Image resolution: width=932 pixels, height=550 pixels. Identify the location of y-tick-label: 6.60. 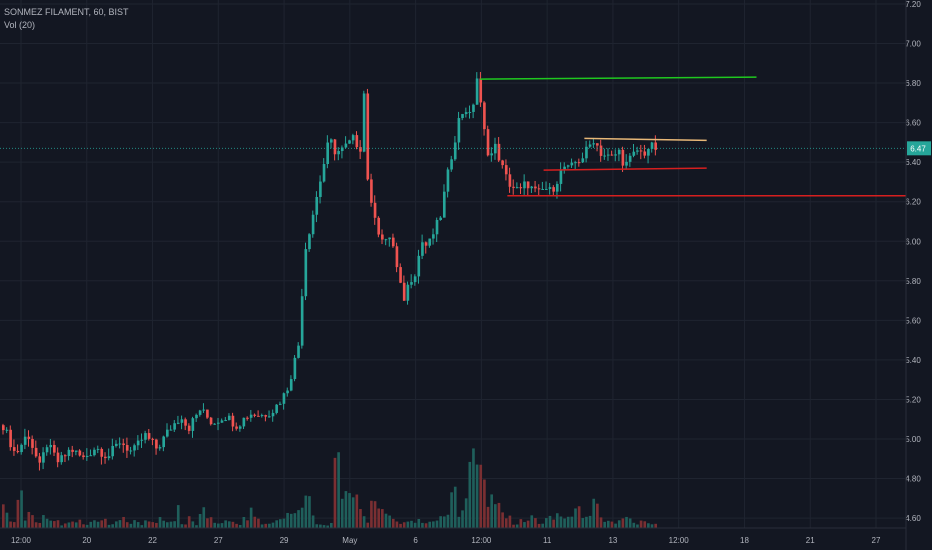
(913, 123).